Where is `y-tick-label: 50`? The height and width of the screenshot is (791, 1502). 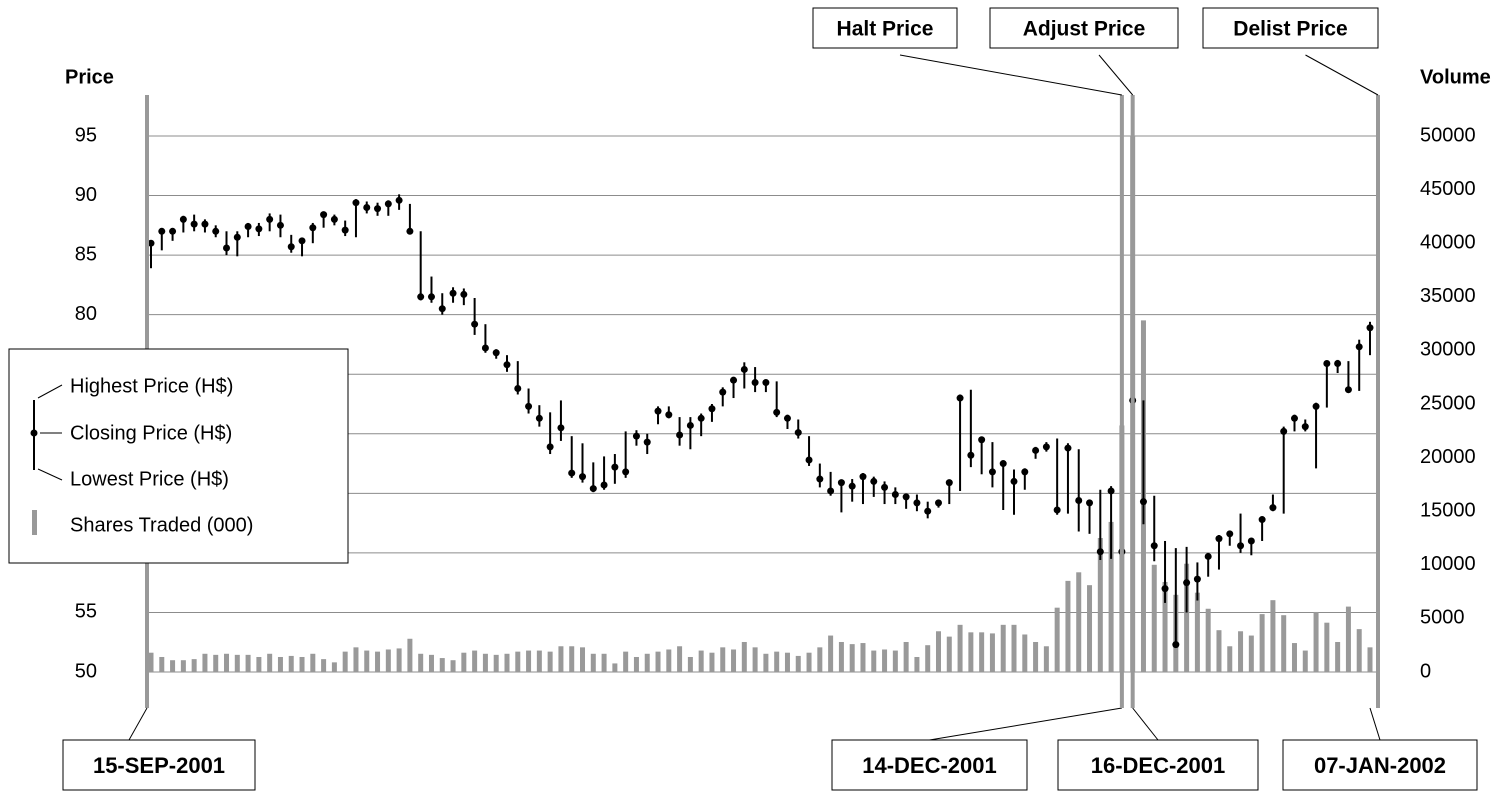 y-tick-label: 50 is located at coordinates (86, 671).